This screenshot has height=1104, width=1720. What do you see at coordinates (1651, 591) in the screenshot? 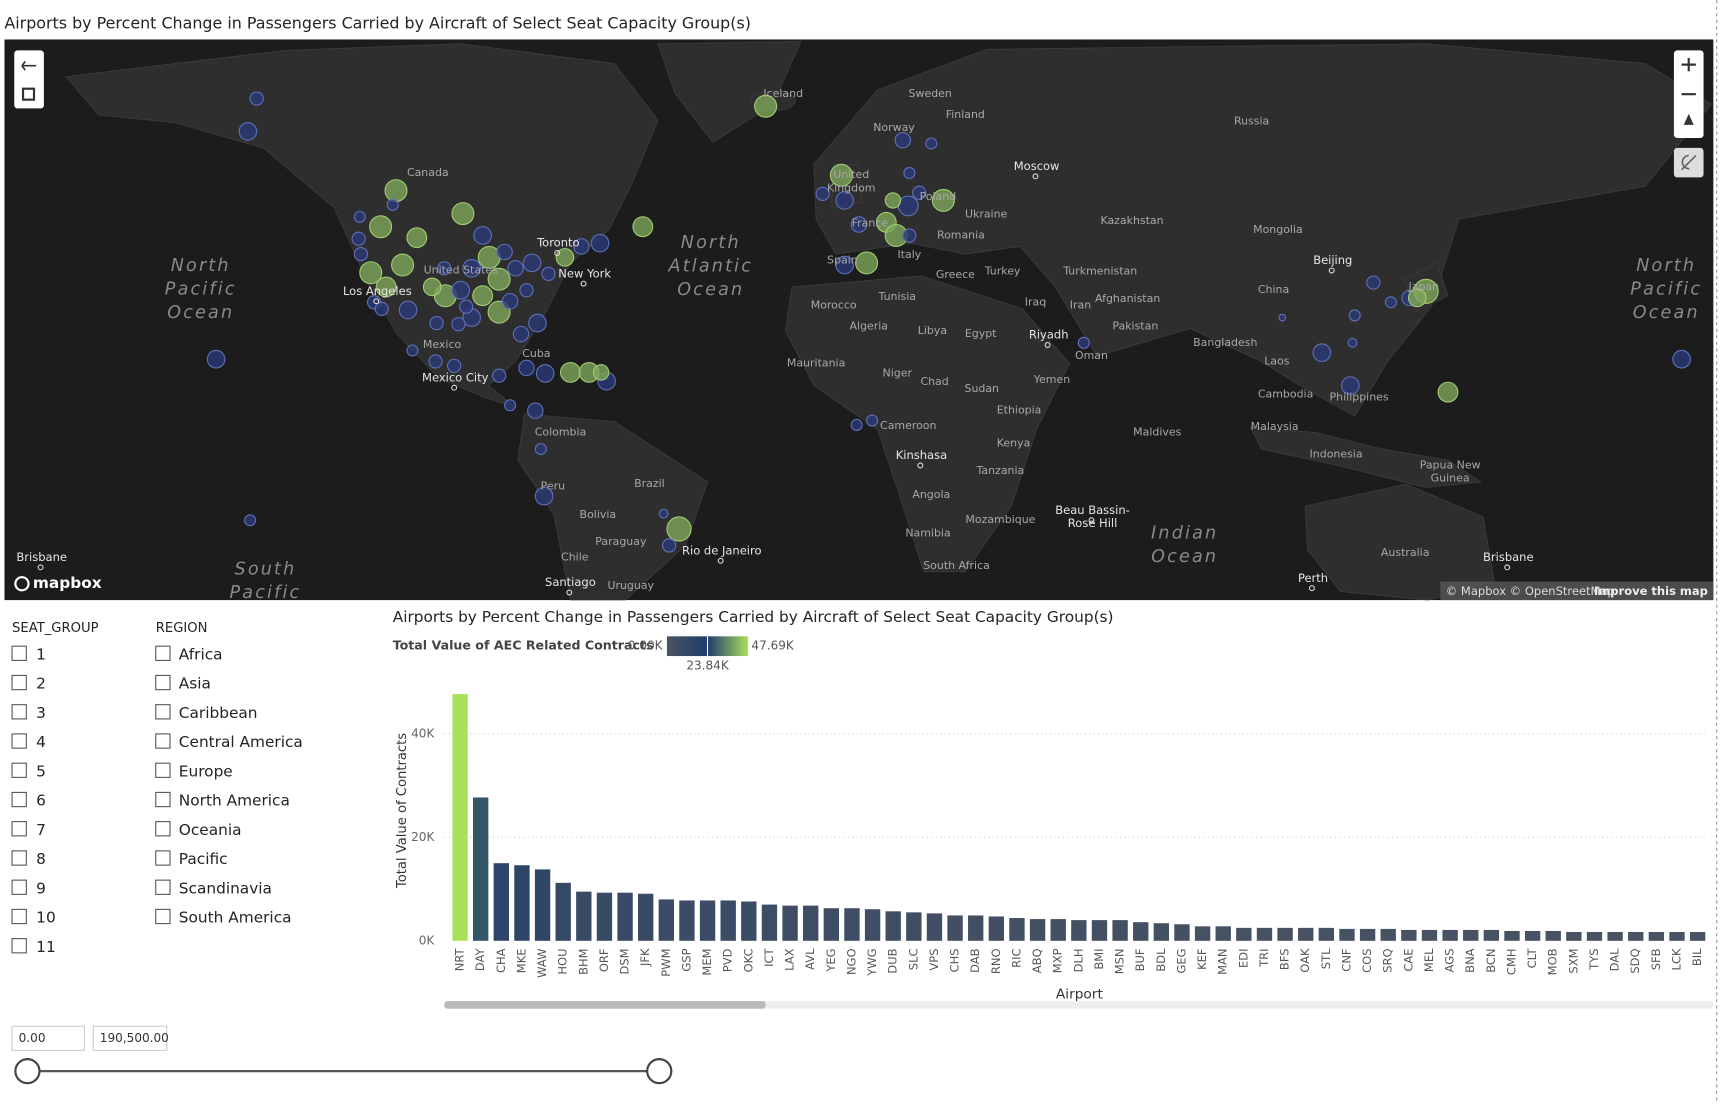
I see `improve-map: Improve this map` at bounding box center [1651, 591].